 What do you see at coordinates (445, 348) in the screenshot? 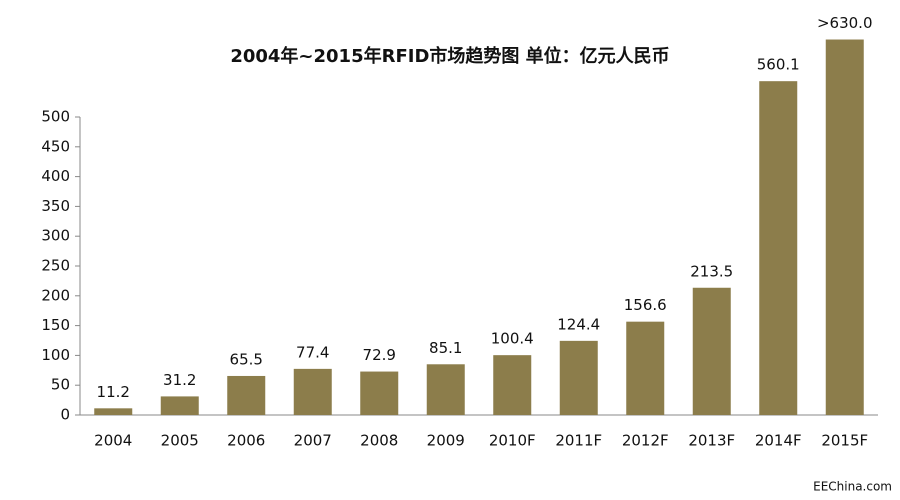
I see `data-label: 85.1` at bounding box center [445, 348].